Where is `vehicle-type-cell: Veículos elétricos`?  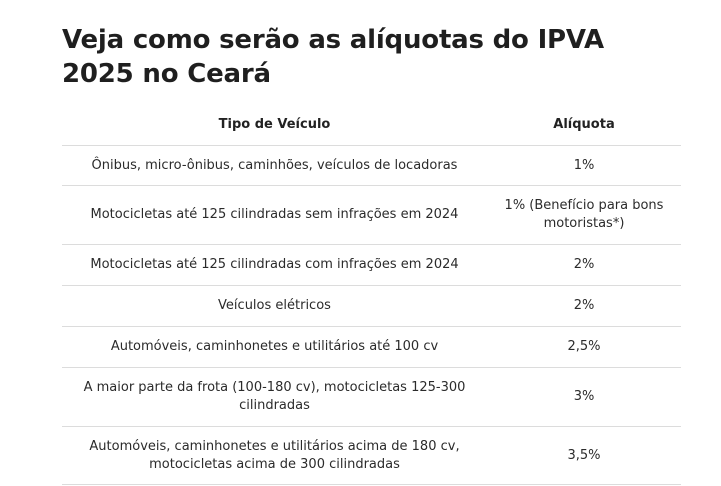 vehicle-type-cell: Veículos elétricos is located at coordinates (274, 306).